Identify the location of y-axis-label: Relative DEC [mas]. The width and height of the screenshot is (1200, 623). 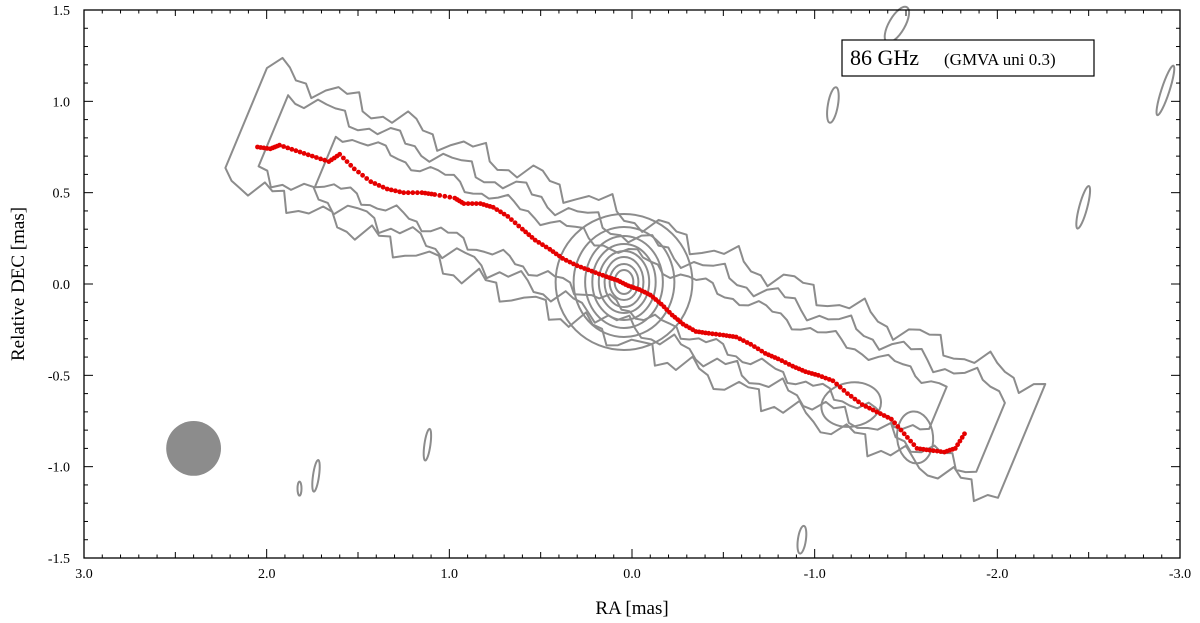
(18, 284).